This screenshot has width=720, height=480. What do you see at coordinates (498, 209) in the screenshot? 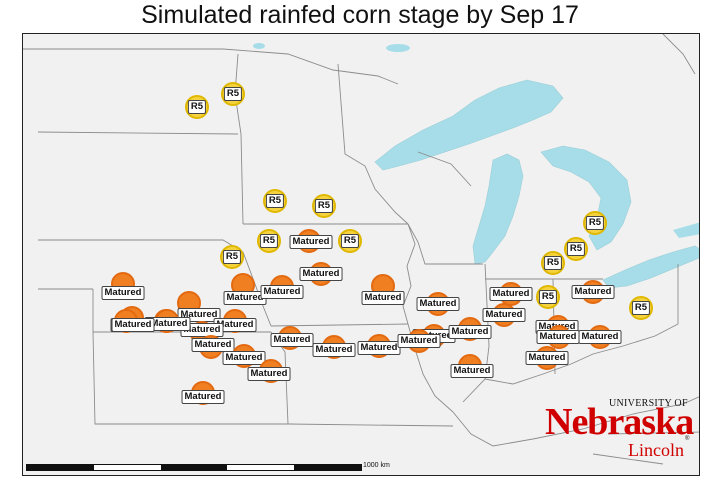
I see `lake-michigan` at bounding box center [498, 209].